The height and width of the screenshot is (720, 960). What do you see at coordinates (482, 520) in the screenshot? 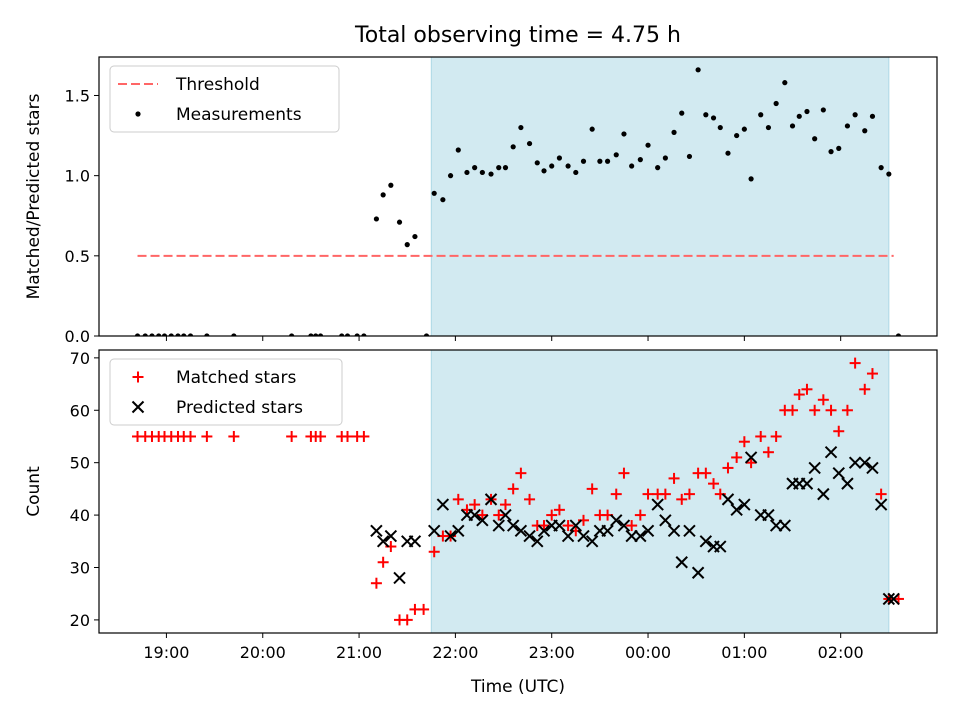
I see `predicted-star-point-12-b` at bounding box center [482, 520].